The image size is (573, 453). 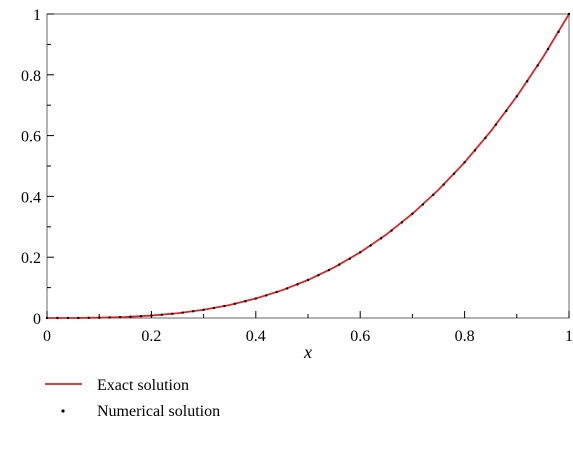 What do you see at coordinates (37, 319) in the screenshot?
I see `y-tick-label-0: 0` at bounding box center [37, 319].